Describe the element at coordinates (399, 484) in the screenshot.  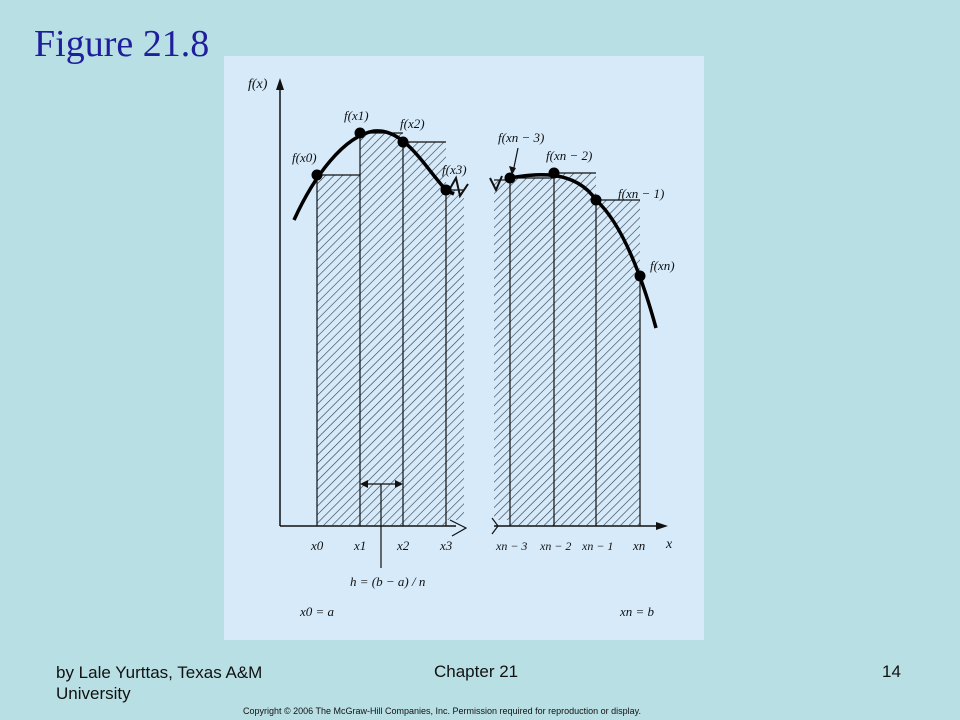
I see `h-arrowhead-right` at that location.